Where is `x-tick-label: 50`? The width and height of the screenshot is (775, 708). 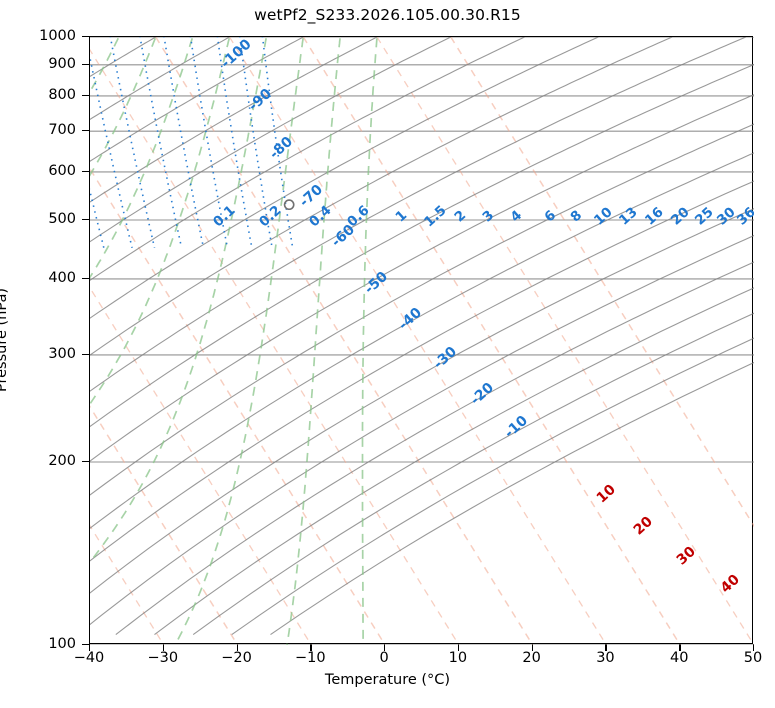
x-tick-label: 50 is located at coordinates (753, 658).